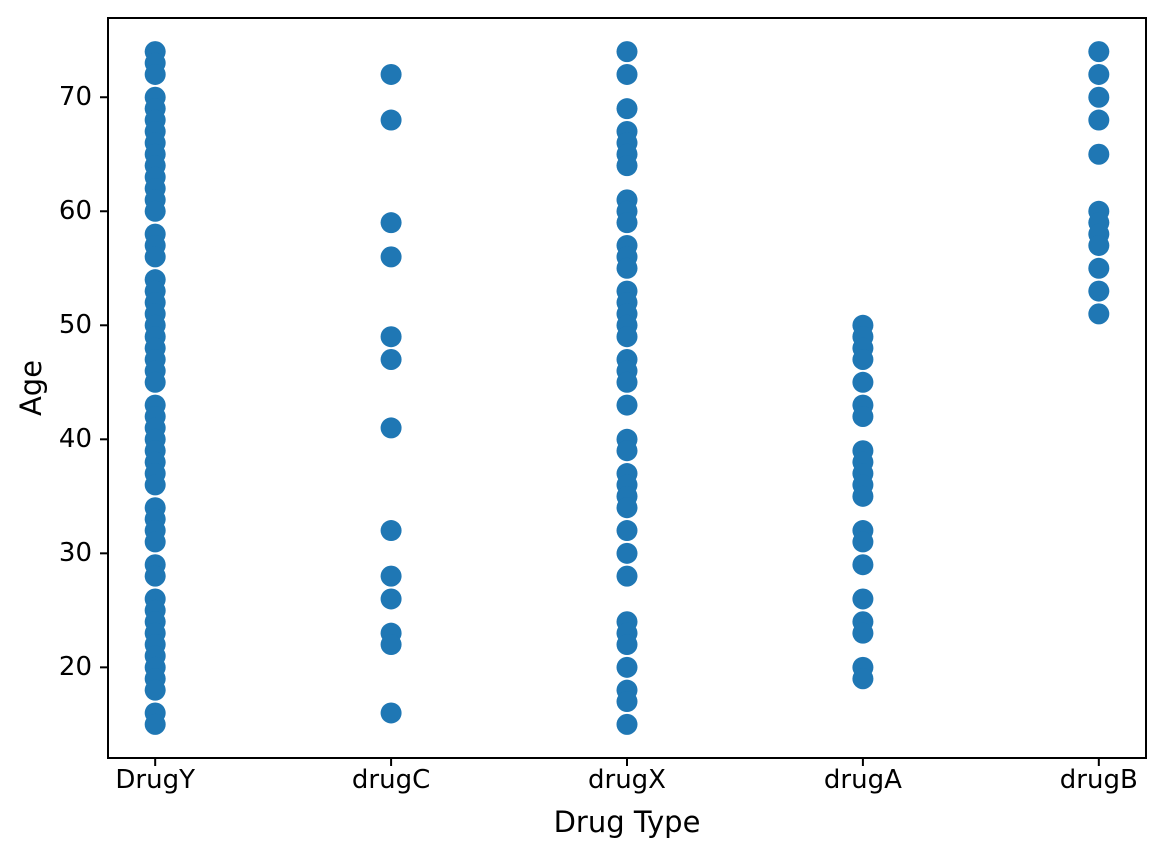 The height and width of the screenshot is (858, 1169). Describe the element at coordinates (31, 388) in the screenshot. I see `y-axis-label: Age` at that location.